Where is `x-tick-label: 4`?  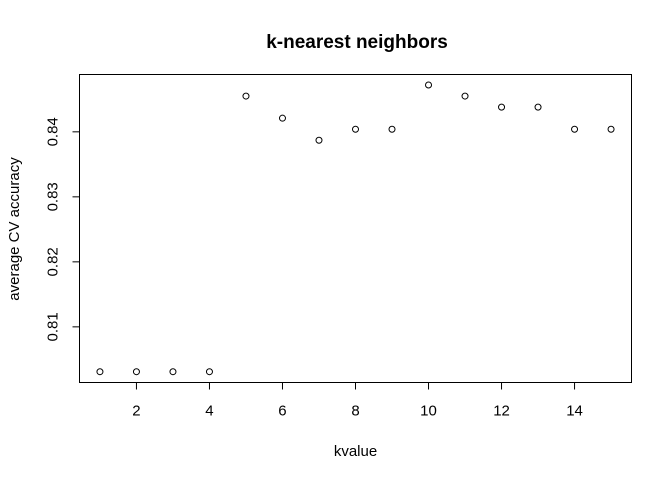
x-tick-label: 4 is located at coordinates (209, 411).